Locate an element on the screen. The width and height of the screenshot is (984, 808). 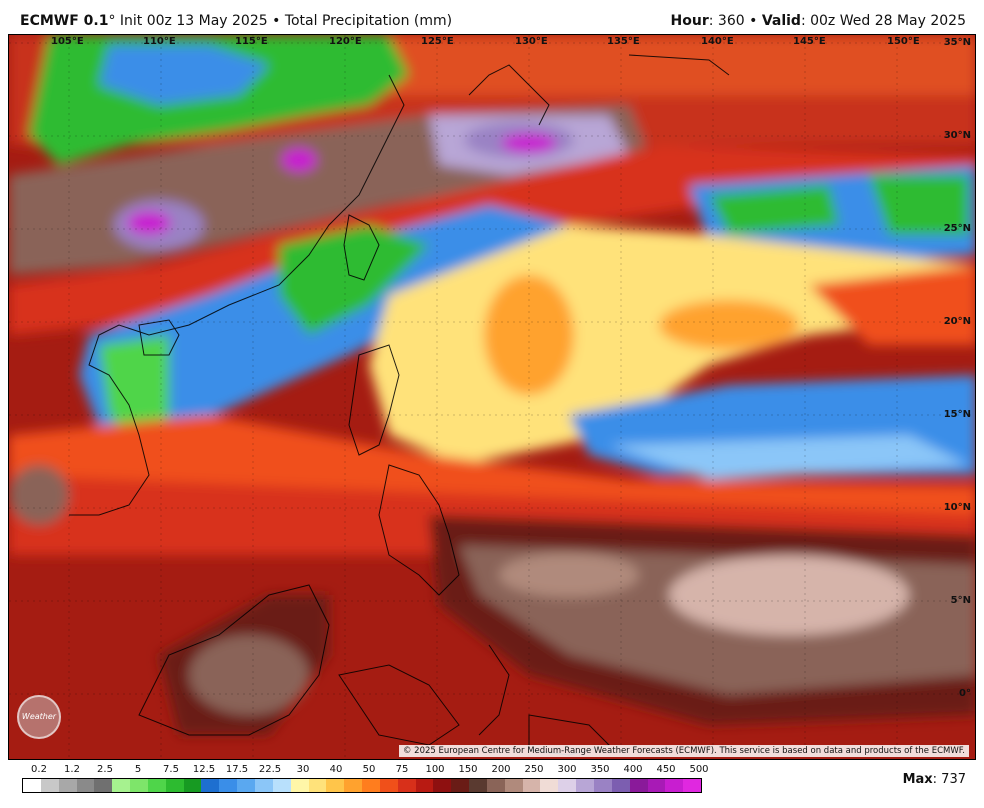
legend-tick-label: 1.2 is located at coordinates (72, 769).